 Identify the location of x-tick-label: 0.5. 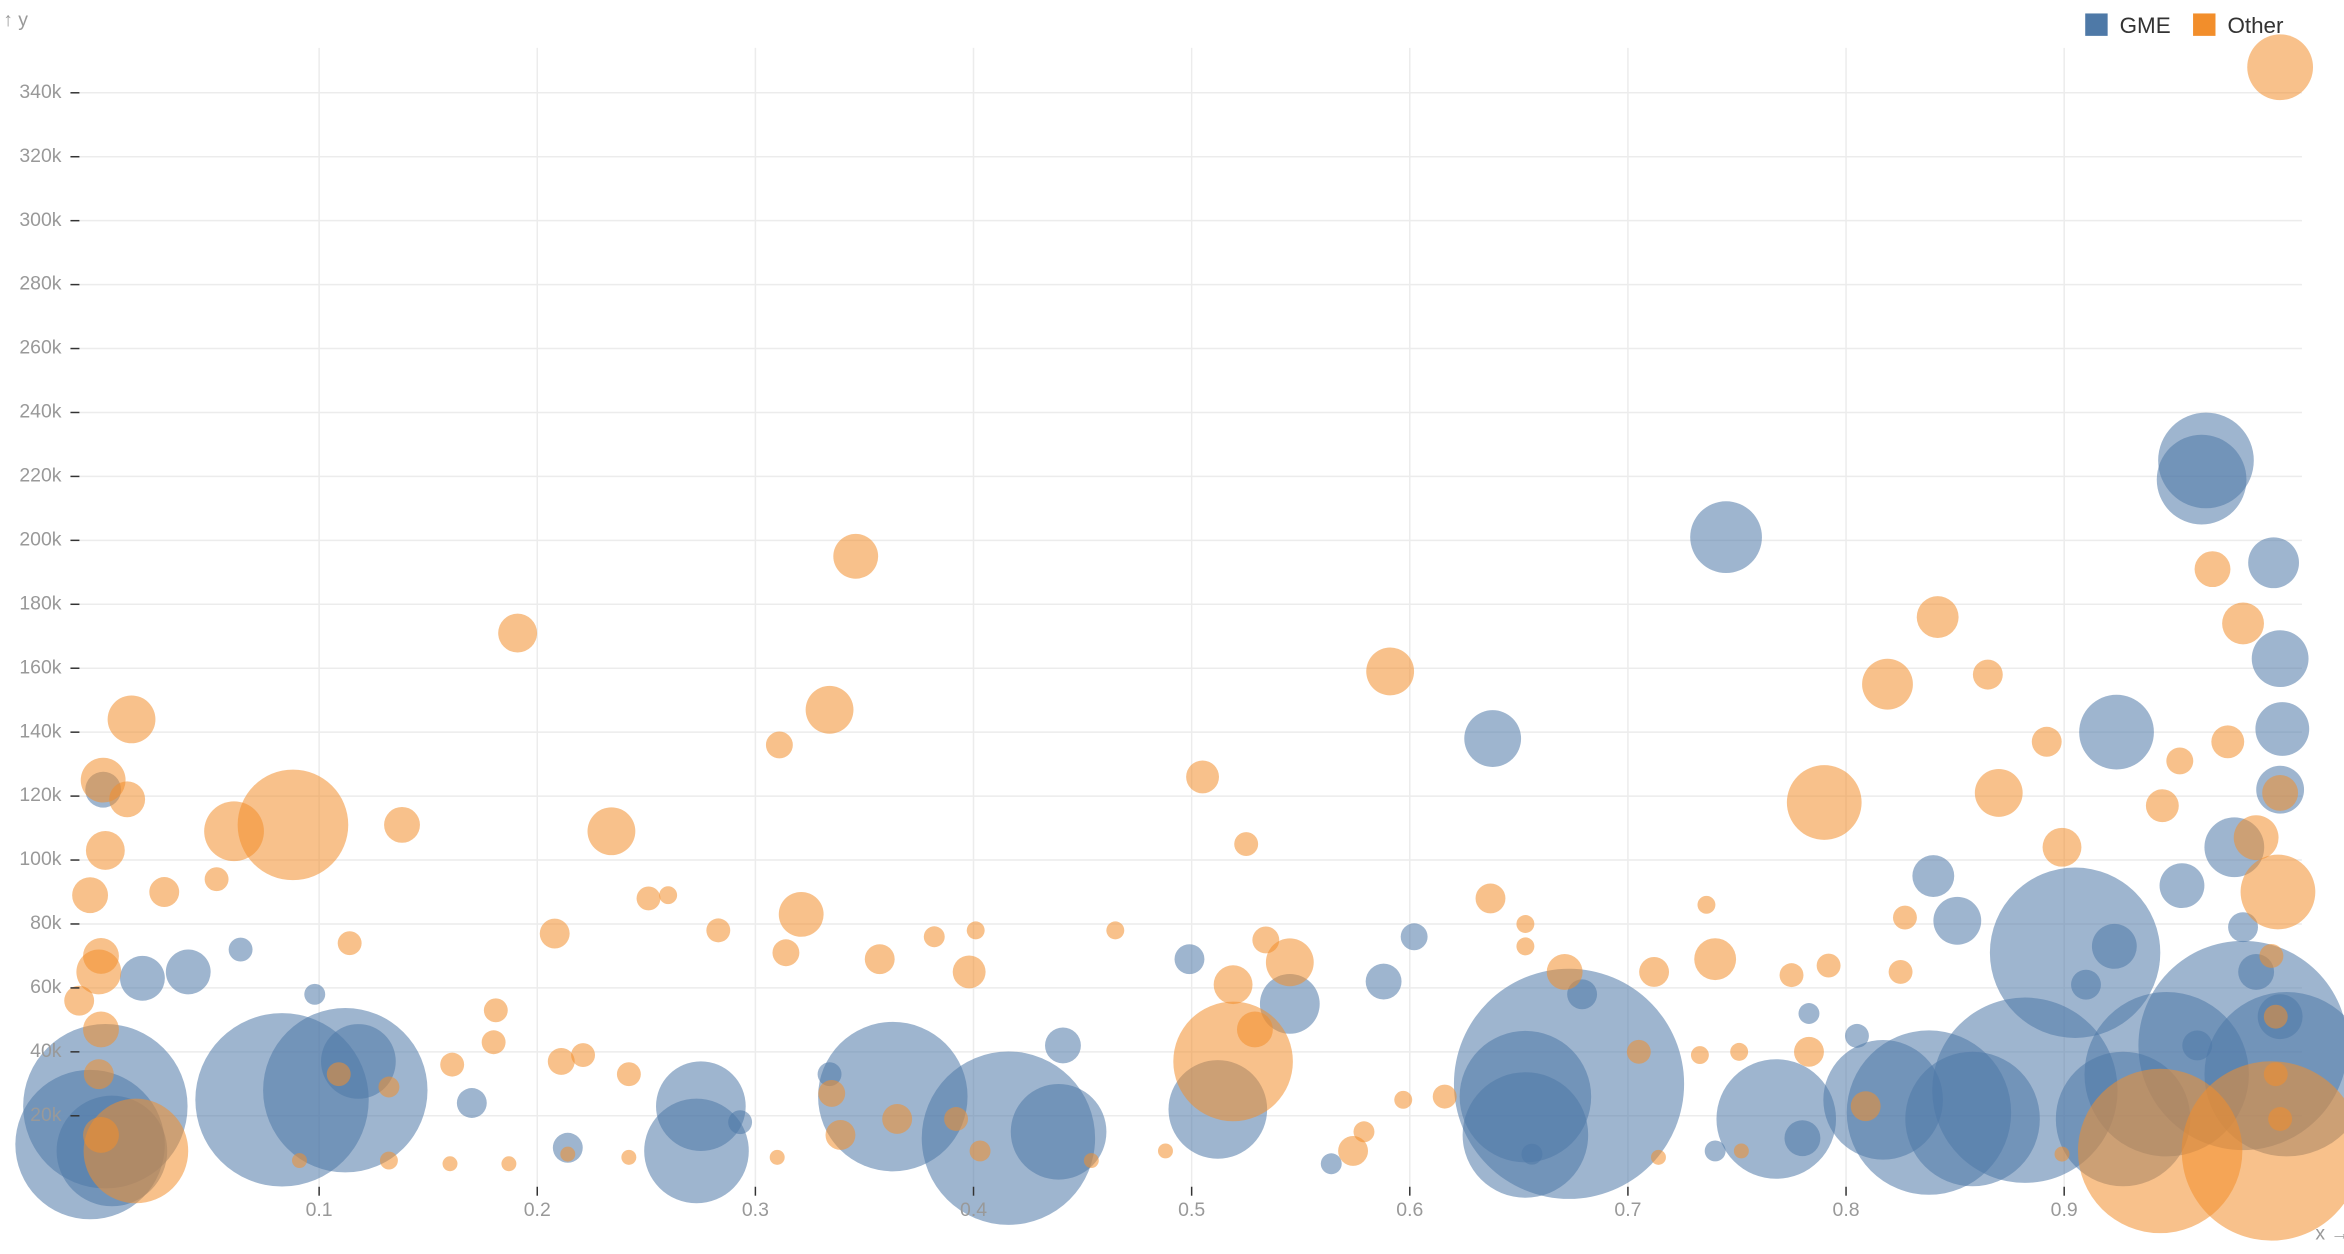
(1191, 1210).